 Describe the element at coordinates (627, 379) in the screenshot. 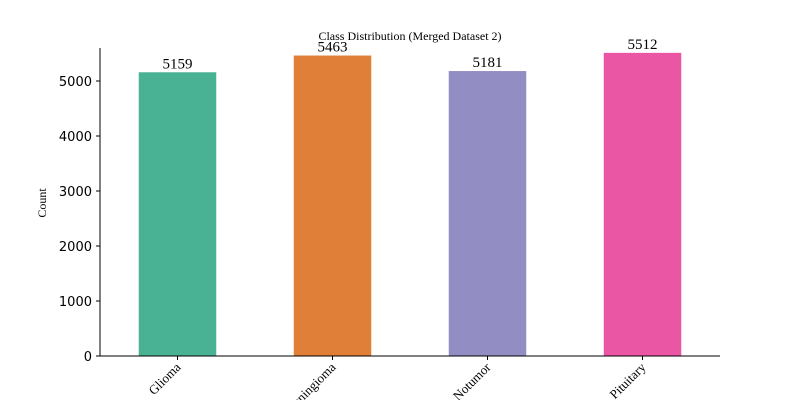

I see `x-tick-label: Pituitary` at that location.